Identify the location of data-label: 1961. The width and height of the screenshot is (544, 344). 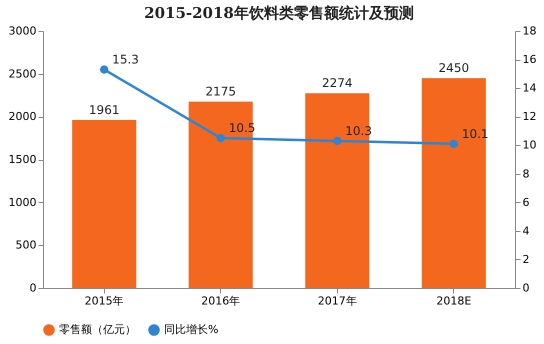
(104, 110).